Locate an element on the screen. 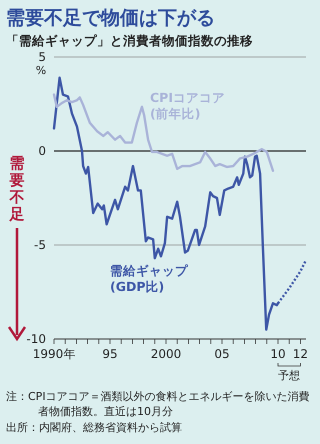 The height and width of the screenshot is (444, 320). chart-subtitle: 「需給ギャップ」と消費者物価指数の推移 is located at coordinates (129, 40).